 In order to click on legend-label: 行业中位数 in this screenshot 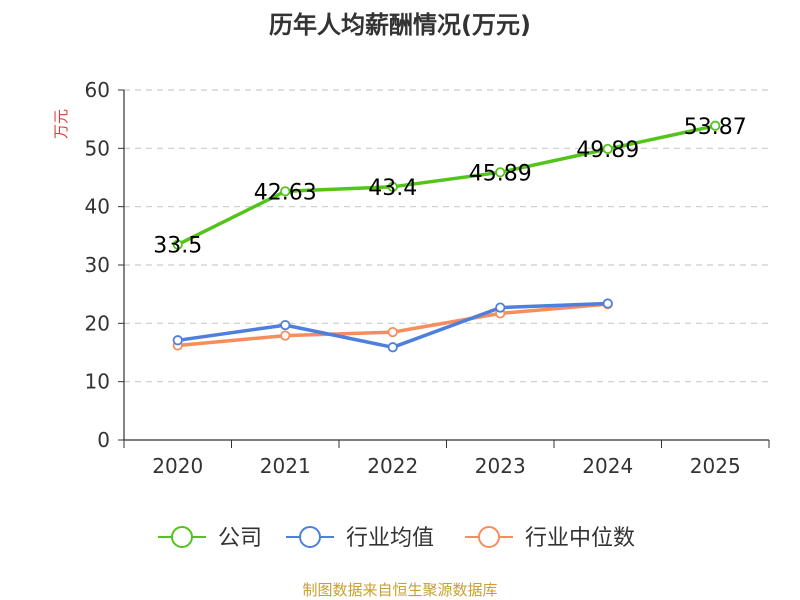, I will do `click(580, 538)`.